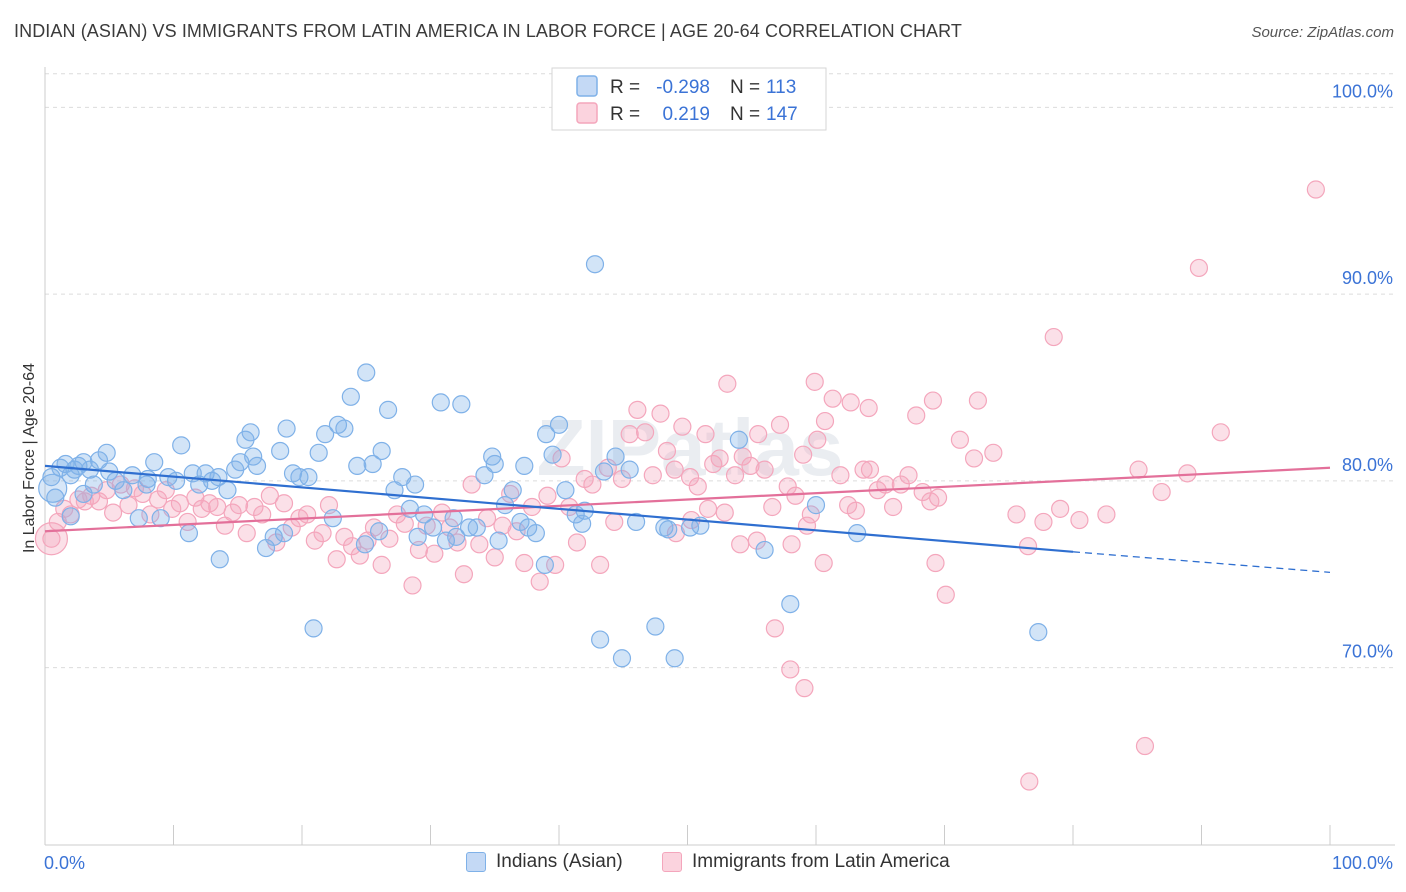  Describe the element at coordinates (64, 863) in the screenshot. I see `x-tick-label-min: 0.0%` at that location.